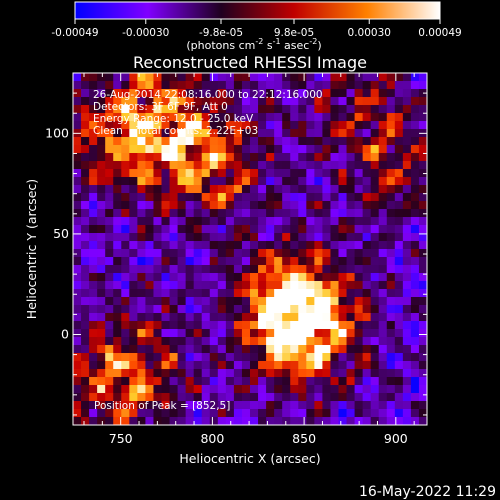  What do you see at coordinates (304, 438) in the screenshot?
I see `x-tick-label: 850` at bounding box center [304, 438].